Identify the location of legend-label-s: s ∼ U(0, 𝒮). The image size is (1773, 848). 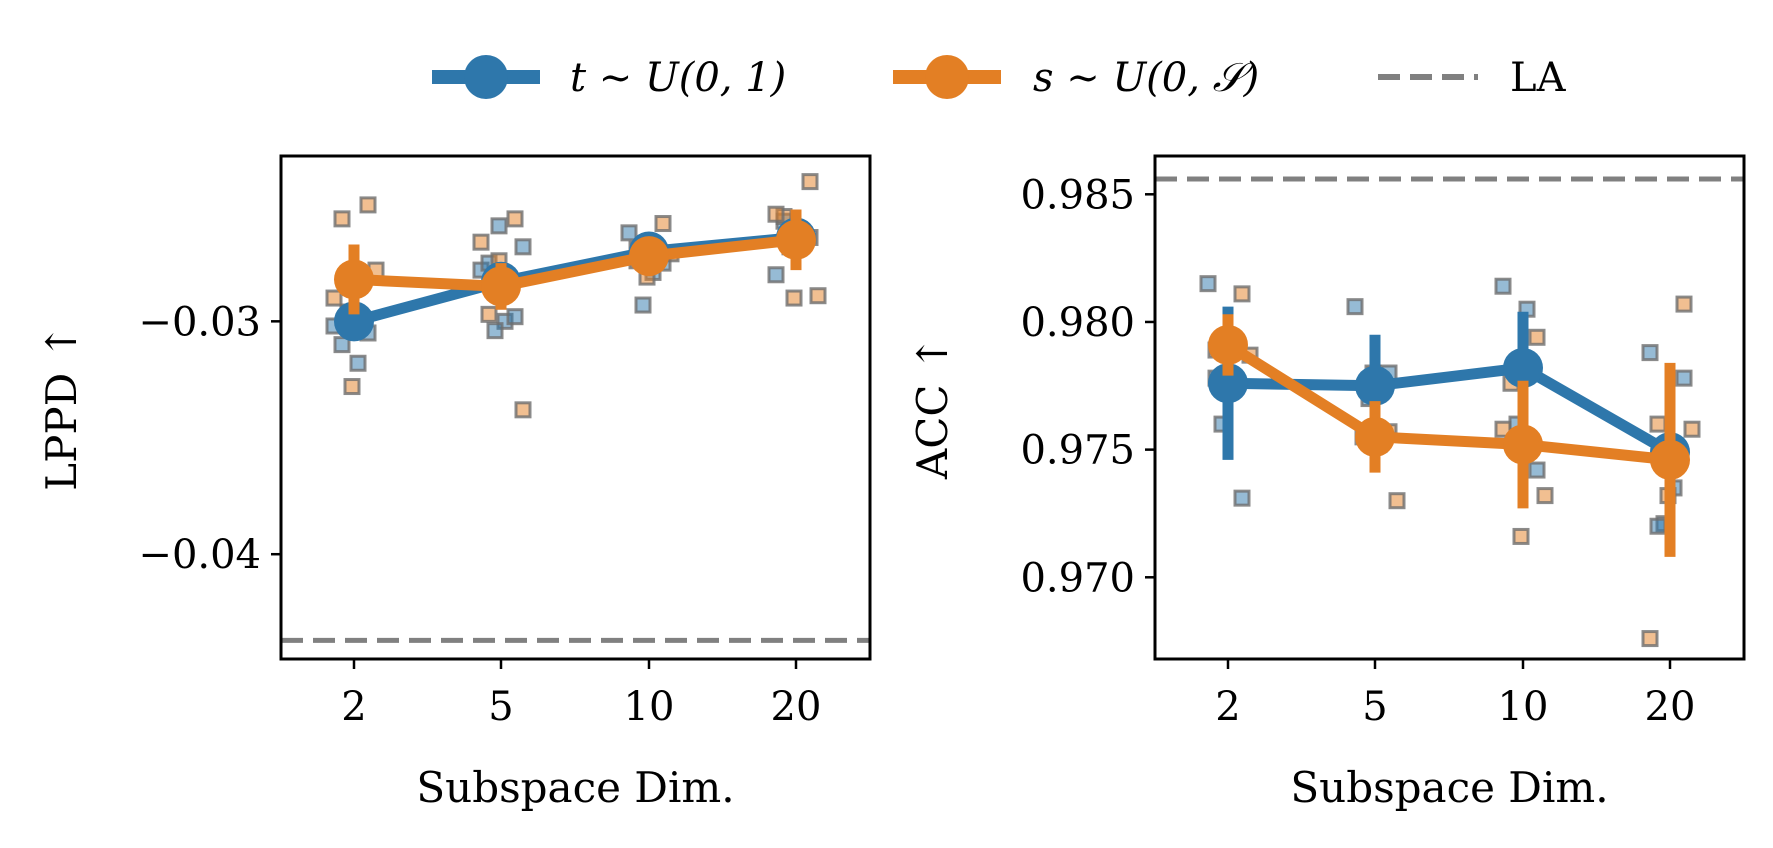
(1146, 78).